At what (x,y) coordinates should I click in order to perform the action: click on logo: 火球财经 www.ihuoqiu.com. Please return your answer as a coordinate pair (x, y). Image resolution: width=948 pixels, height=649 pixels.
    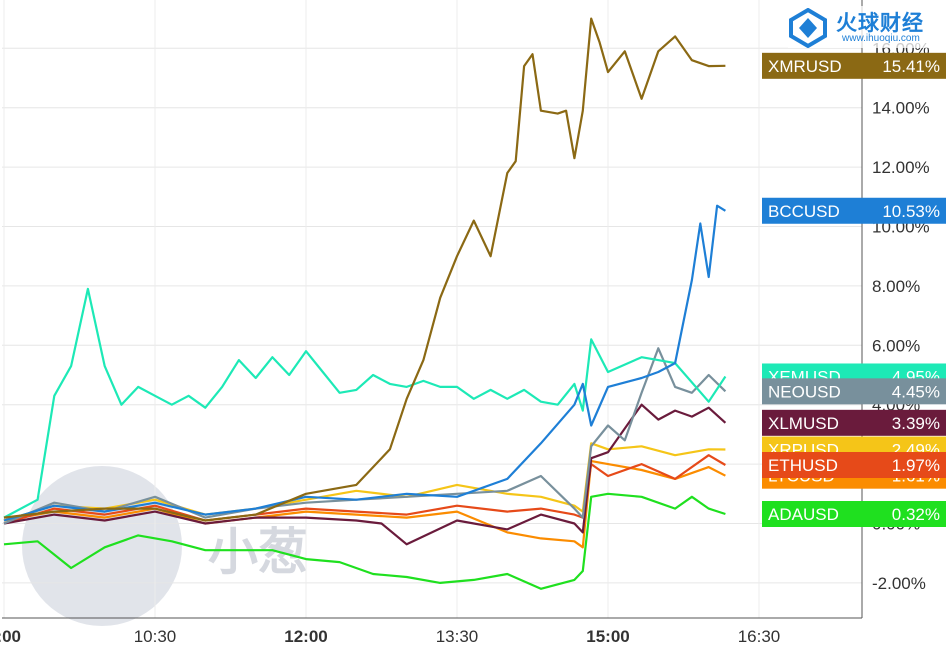
    Looking at the image, I should click on (868, 27).